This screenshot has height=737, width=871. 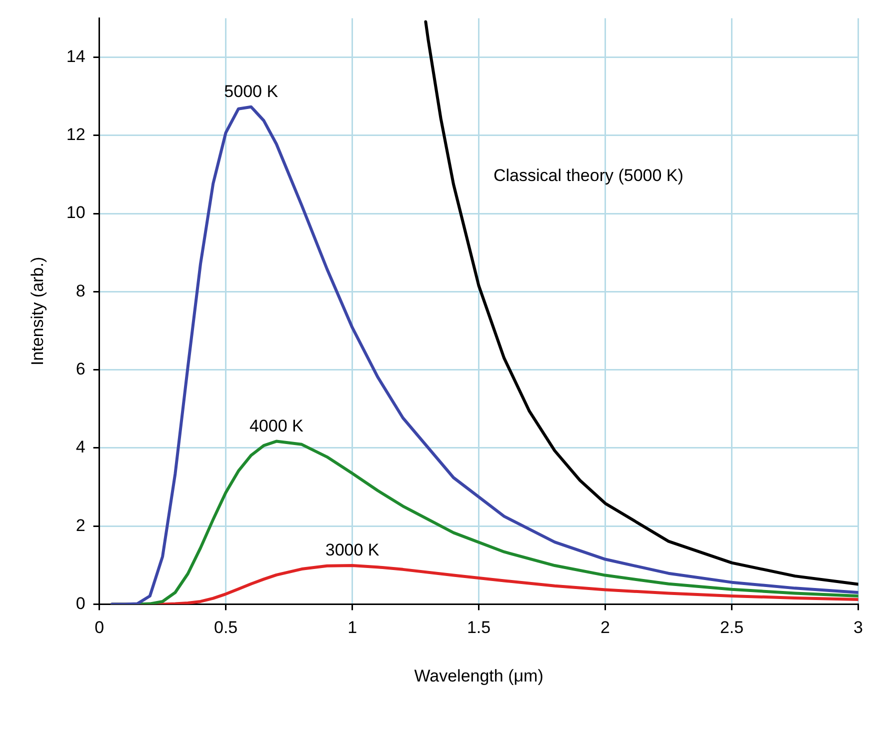 I want to click on series-label: 4000 K, so click(x=276, y=426).